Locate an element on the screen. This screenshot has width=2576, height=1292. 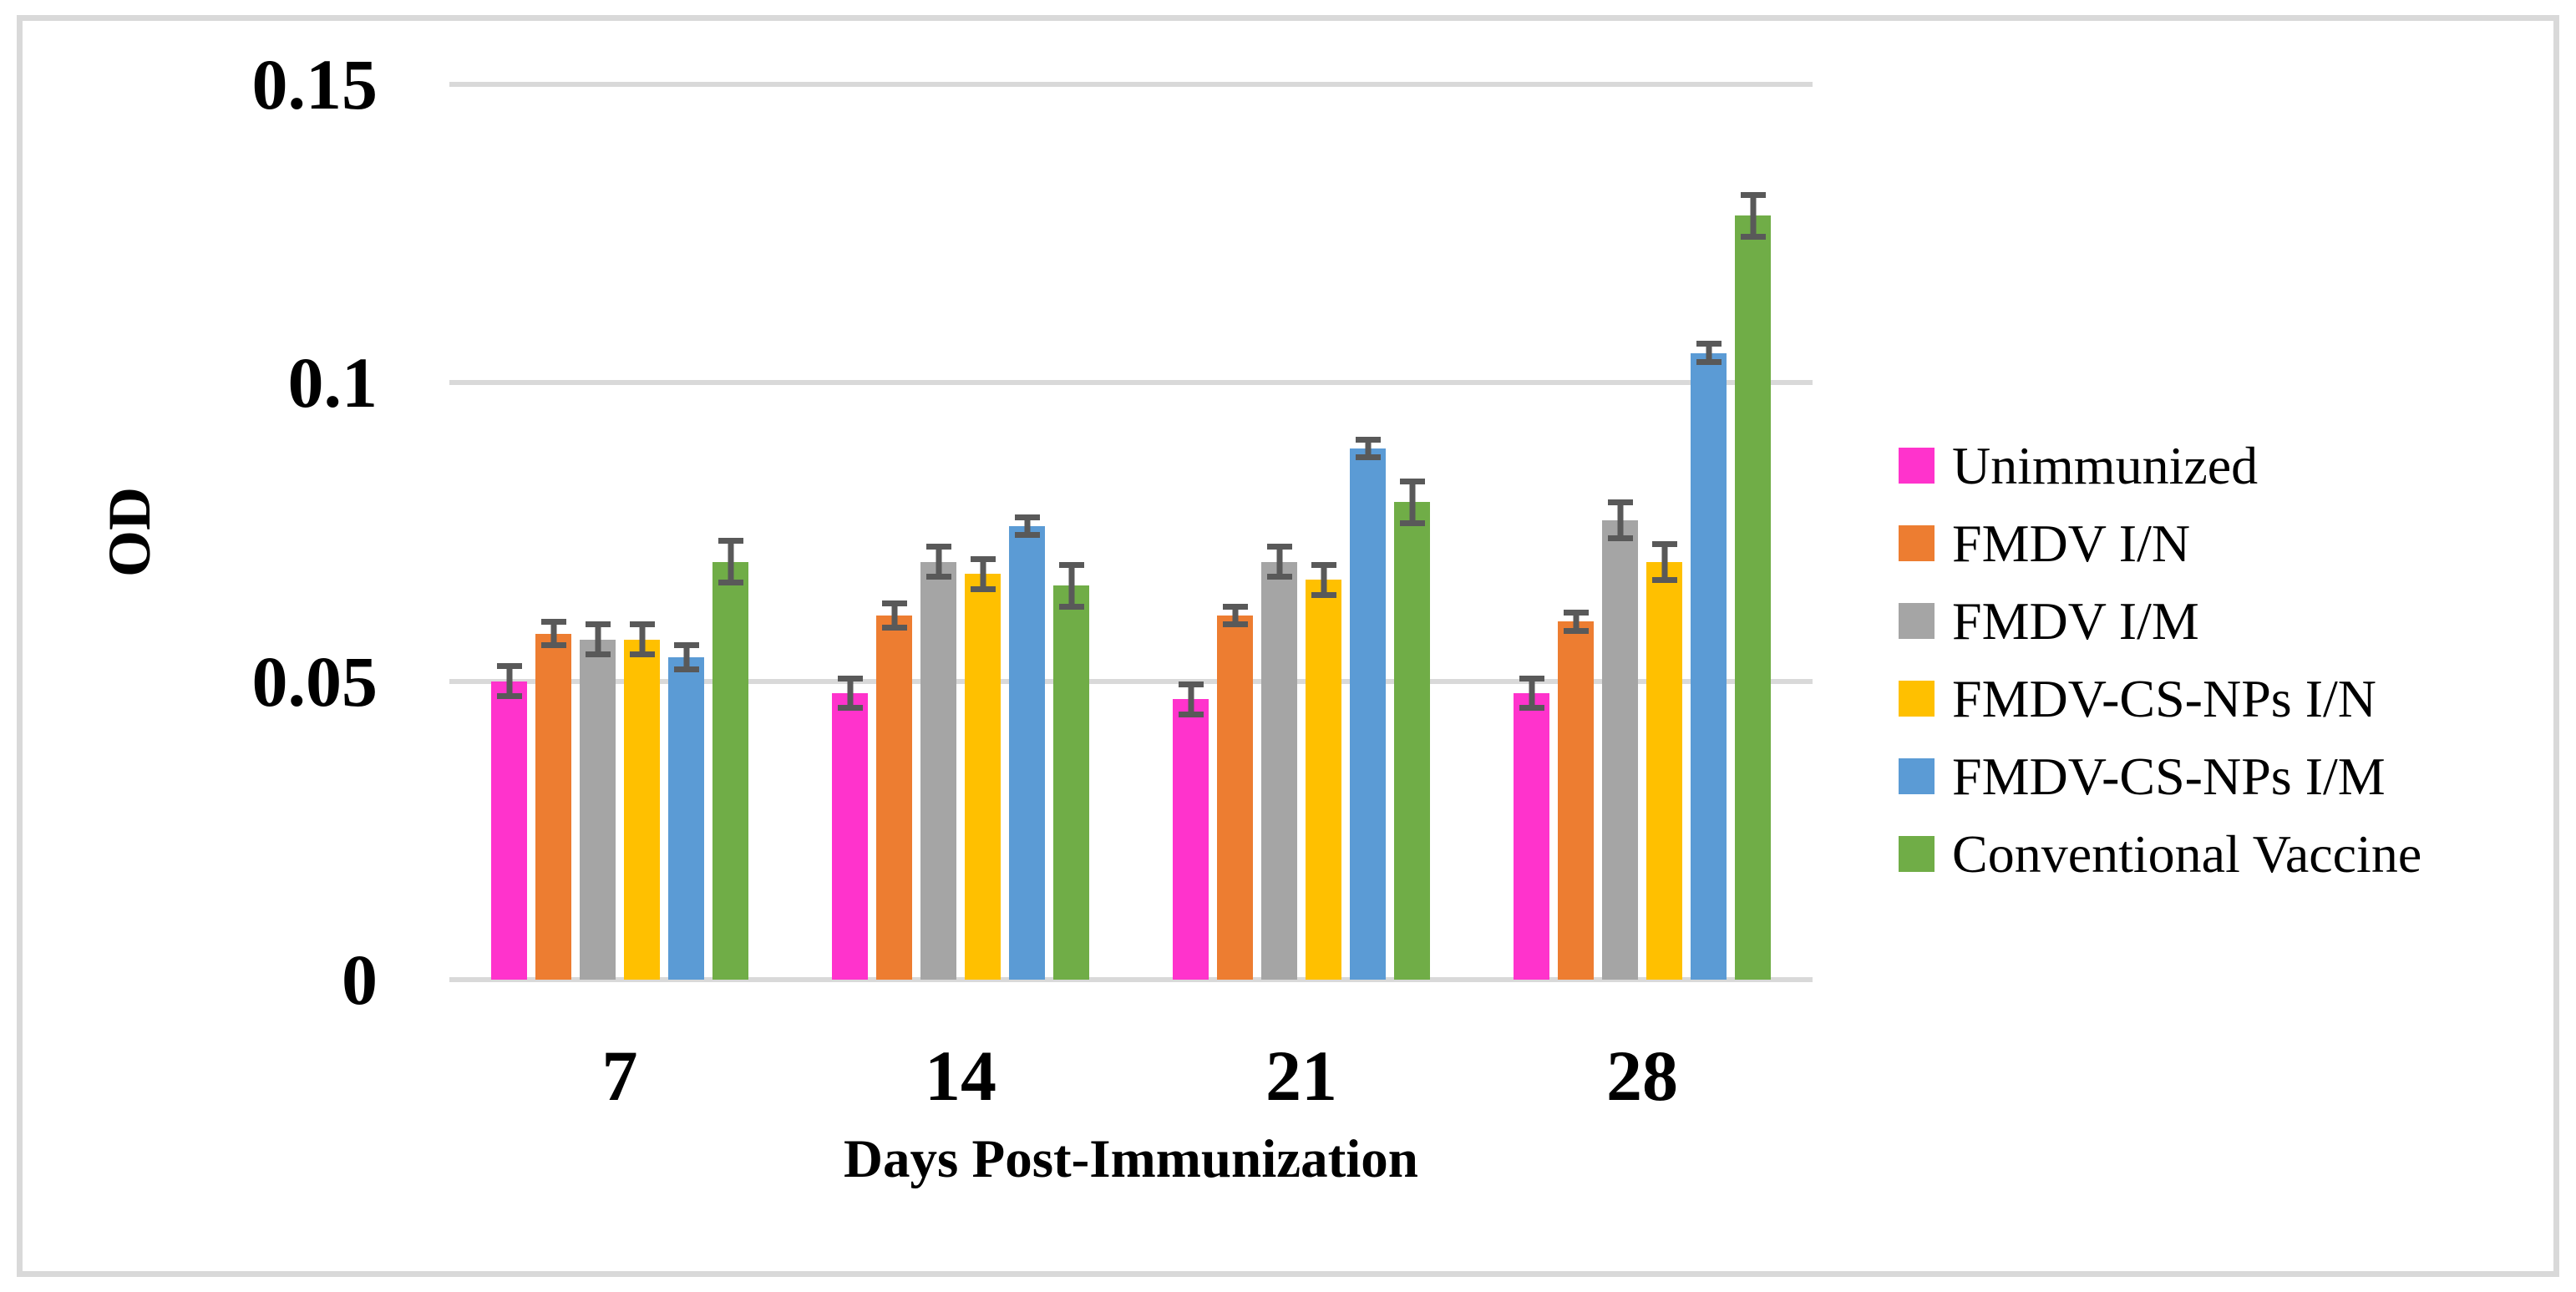
y-tick-label: 0.1 is located at coordinates (332, 383).